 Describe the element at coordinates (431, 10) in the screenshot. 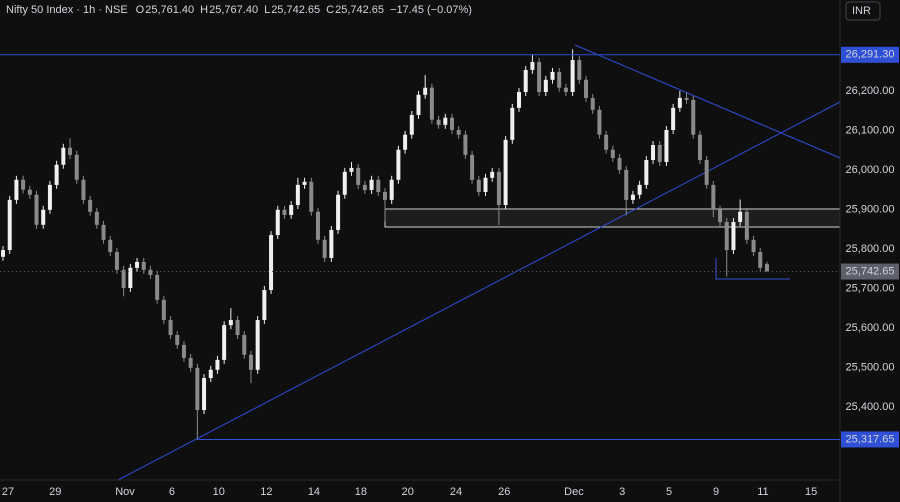

I see `change: −17.45 (−0.07%)` at that location.